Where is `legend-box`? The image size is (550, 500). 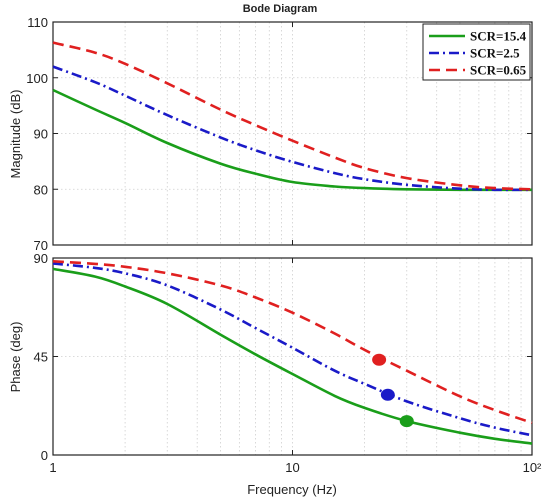
legend-box is located at coordinates (476, 52).